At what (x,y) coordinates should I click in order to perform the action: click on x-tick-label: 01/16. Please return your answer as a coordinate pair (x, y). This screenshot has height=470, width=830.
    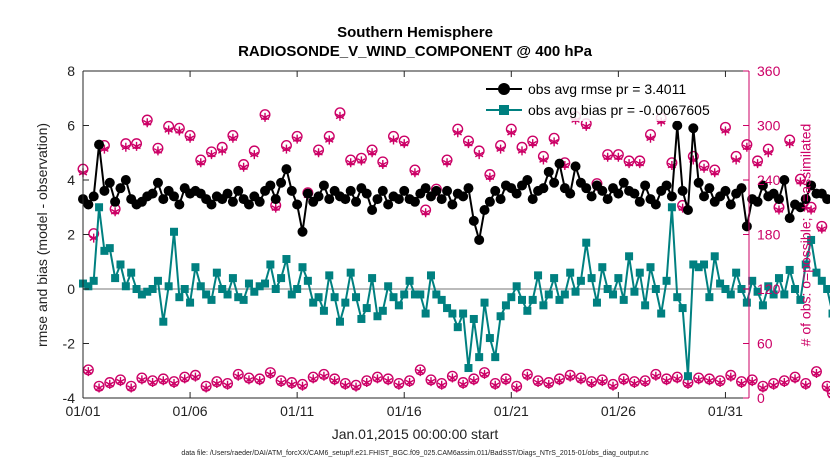
    Looking at the image, I should click on (404, 411).